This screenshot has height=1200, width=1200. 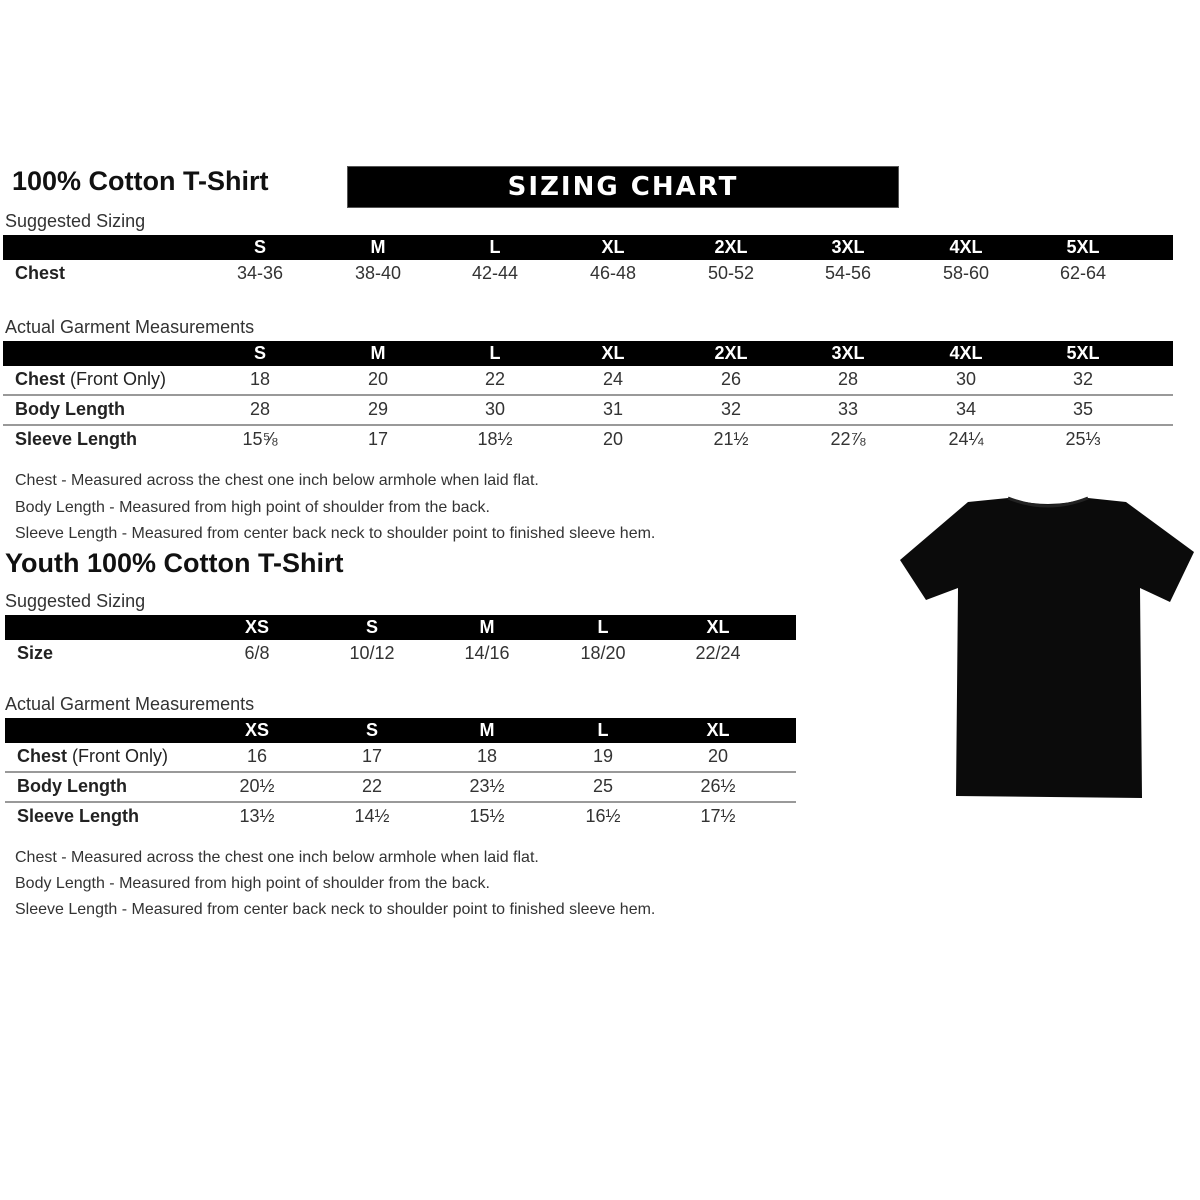 What do you see at coordinates (613, 409) in the screenshot?
I see `table-cell: 31` at bounding box center [613, 409].